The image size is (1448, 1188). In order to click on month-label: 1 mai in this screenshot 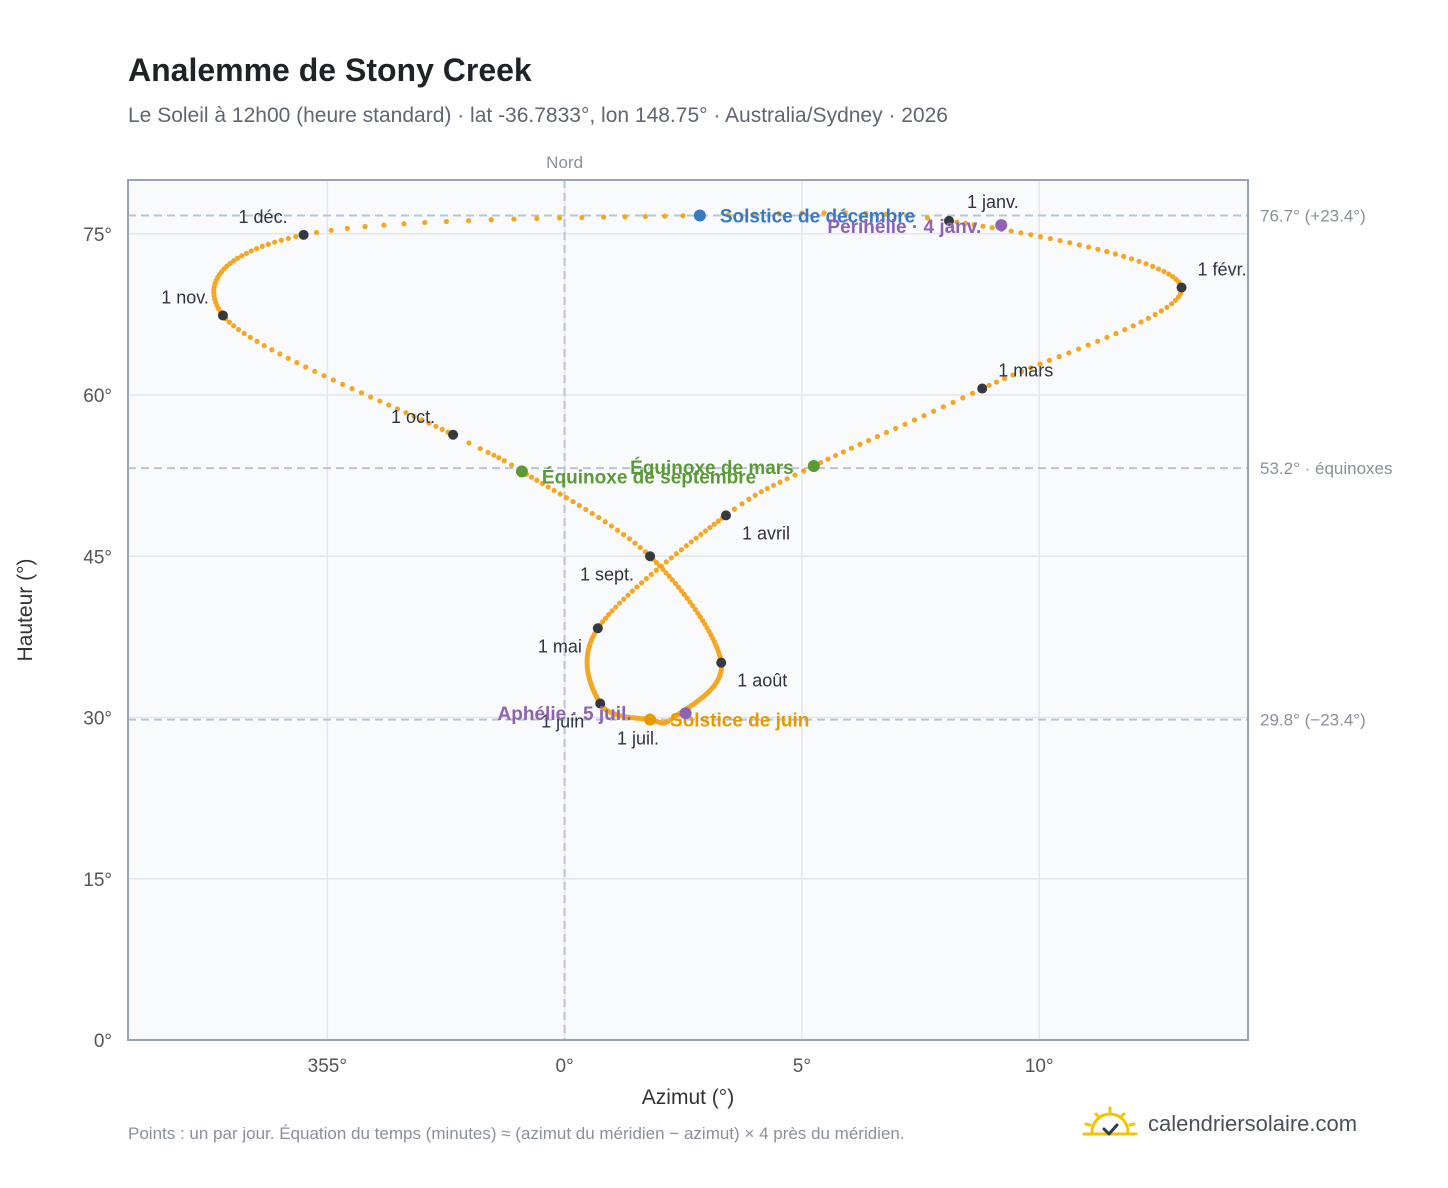, I will do `click(560, 646)`.